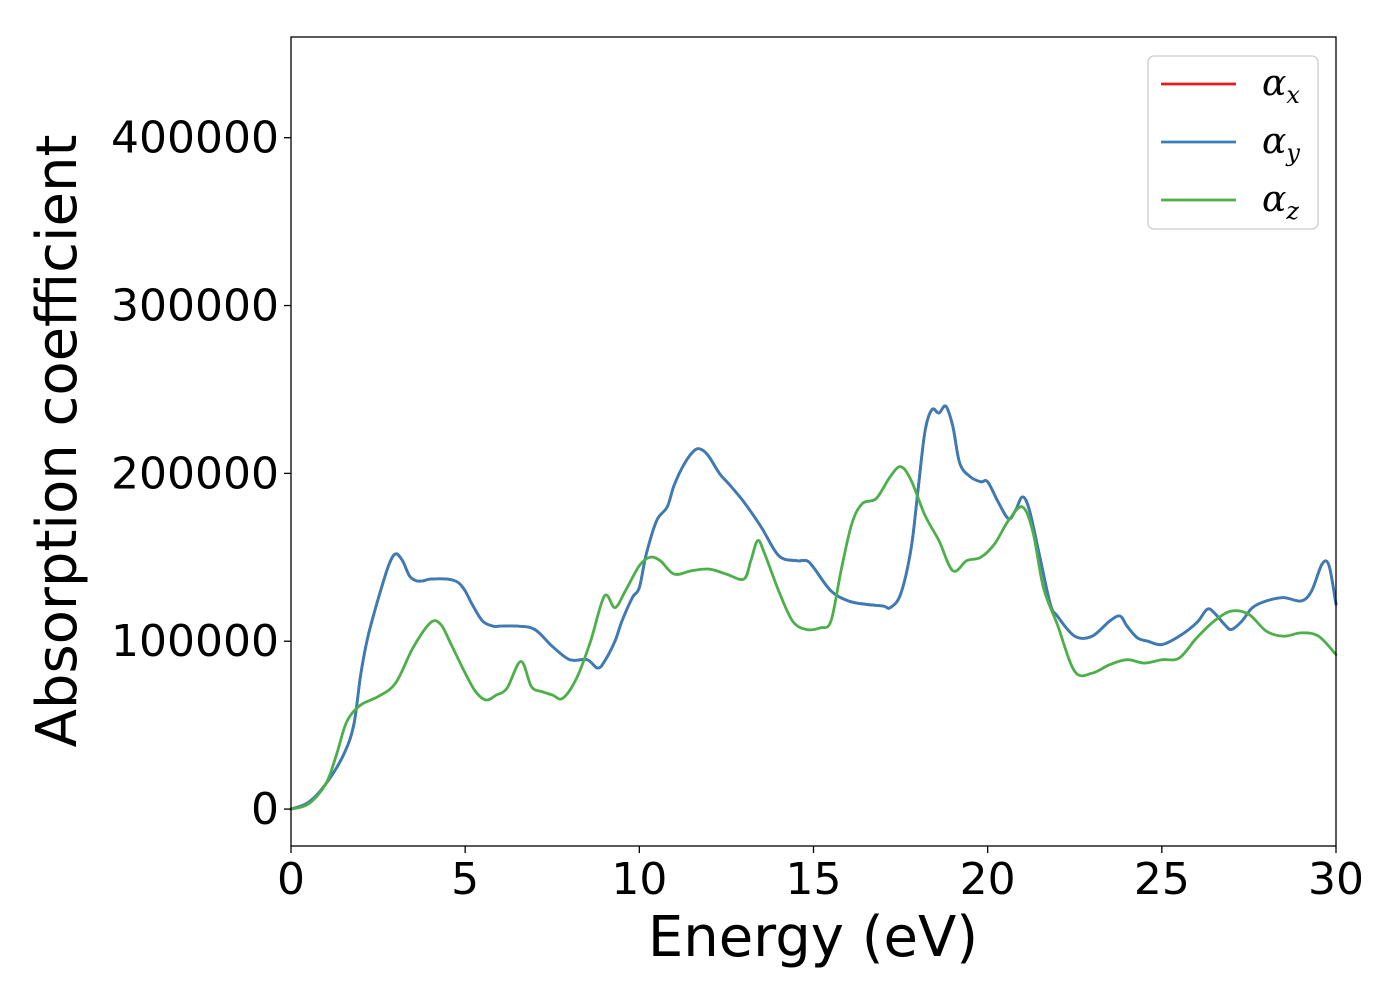  What do you see at coordinates (813, 937) in the screenshot?
I see `x-axis-label: Energy (eV)` at bounding box center [813, 937].